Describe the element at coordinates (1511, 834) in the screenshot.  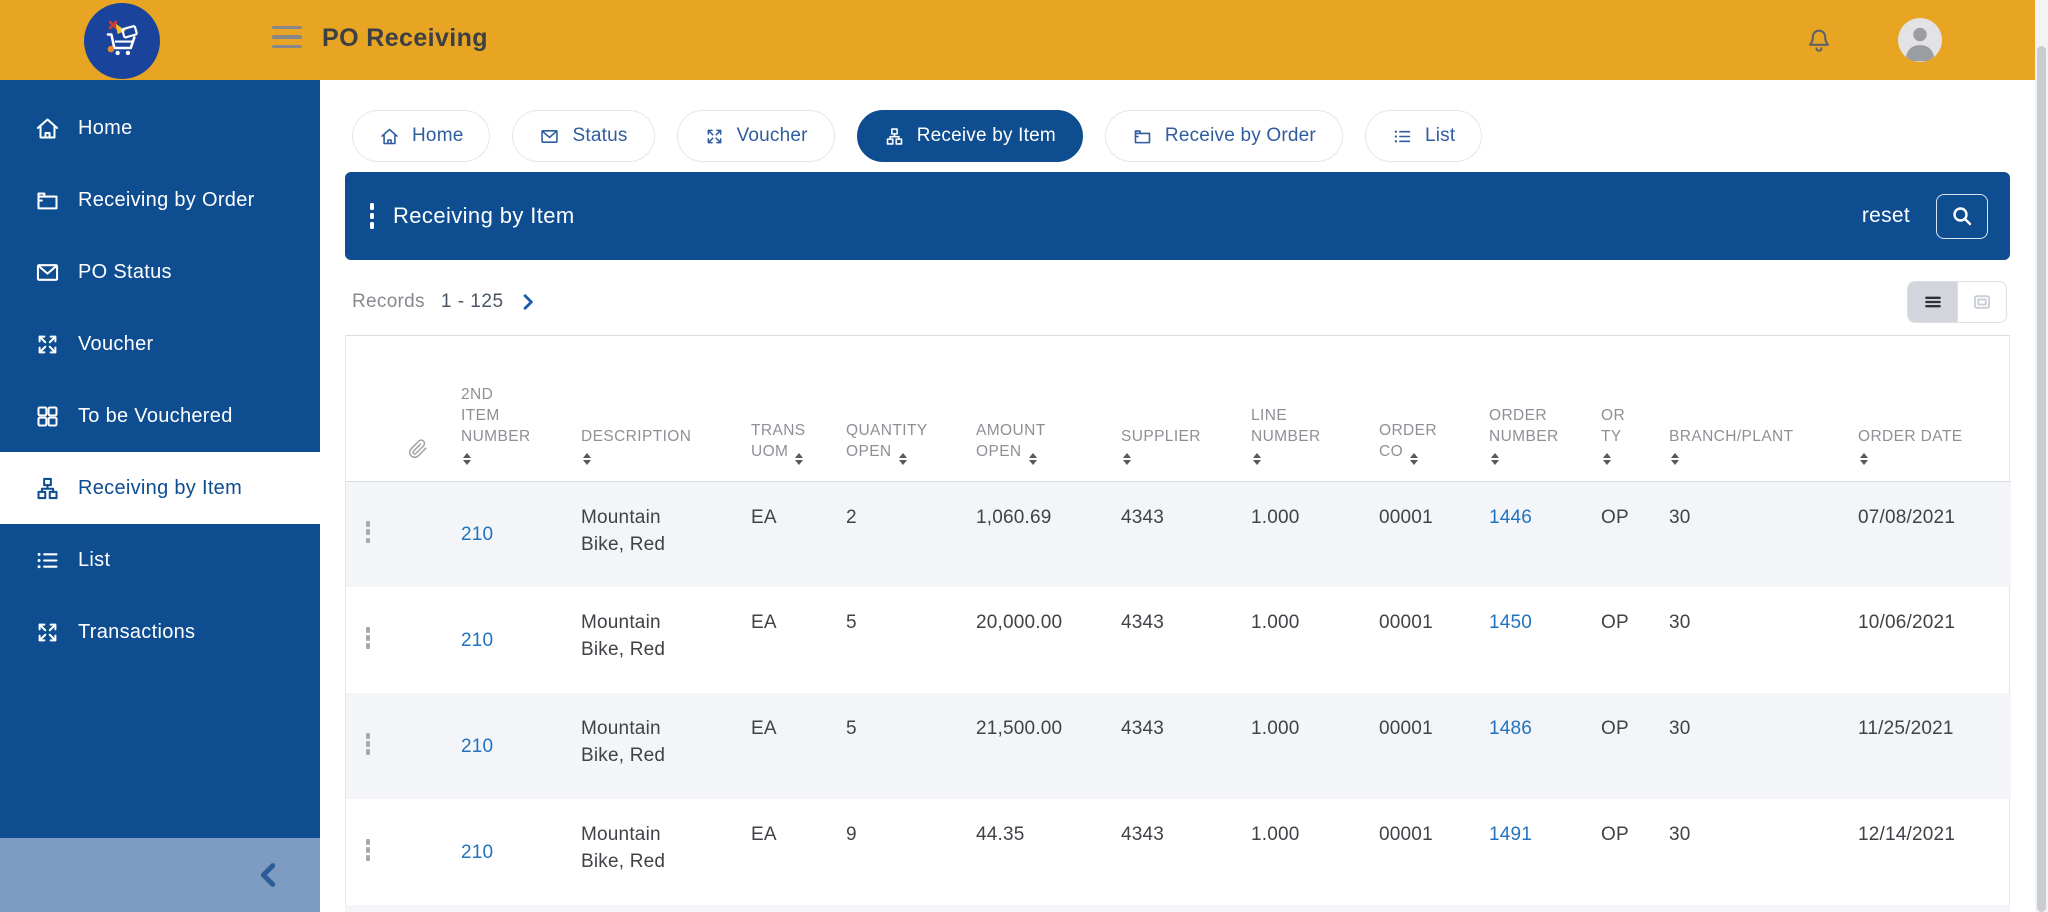
I see `order-link: 1491` at that location.